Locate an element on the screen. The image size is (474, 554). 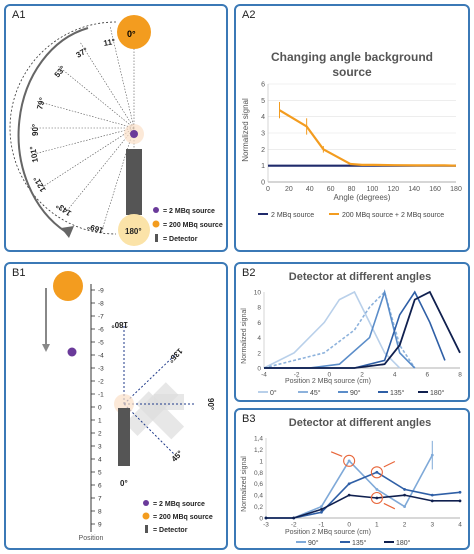
source-200mbq is located at coordinates (68, 286).